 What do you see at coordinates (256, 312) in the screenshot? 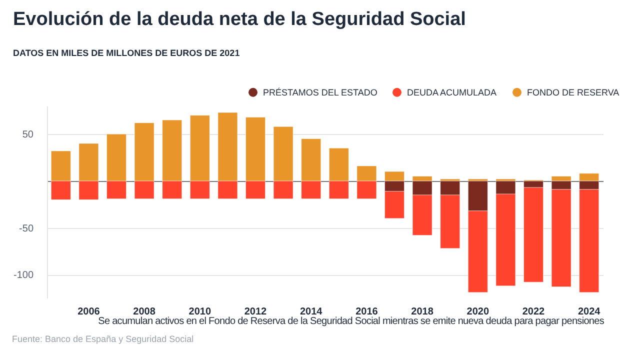
I see `x-tick-label: 2012` at bounding box center [256, 312].